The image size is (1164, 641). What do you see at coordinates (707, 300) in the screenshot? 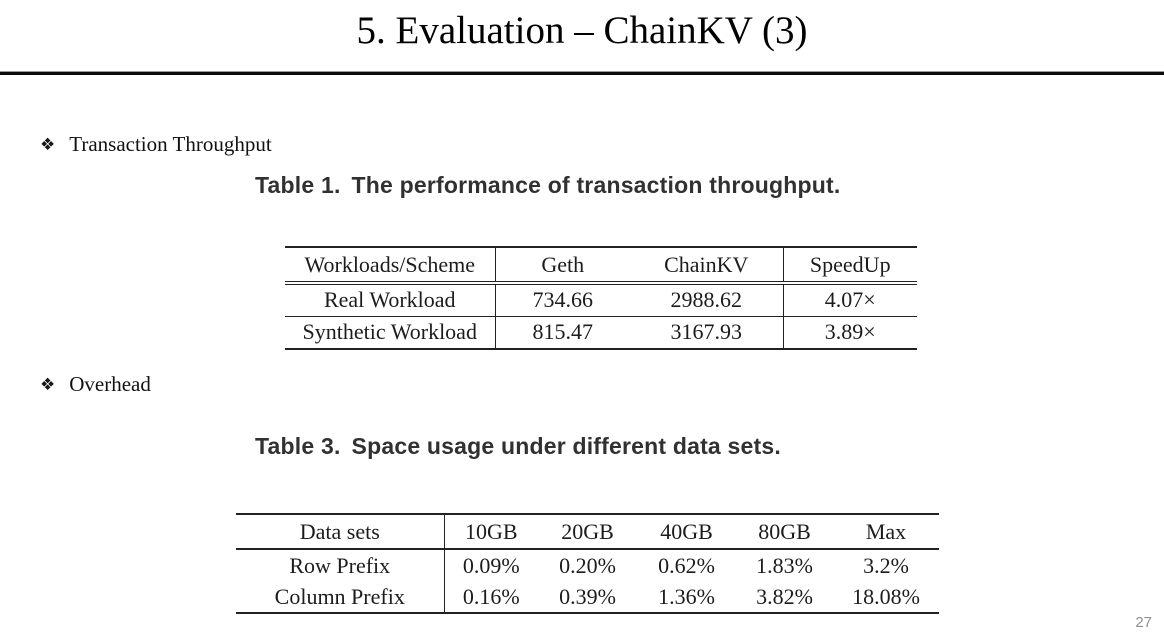
I see `table1-cell: 2988.62` at bounding box center [707, 300].